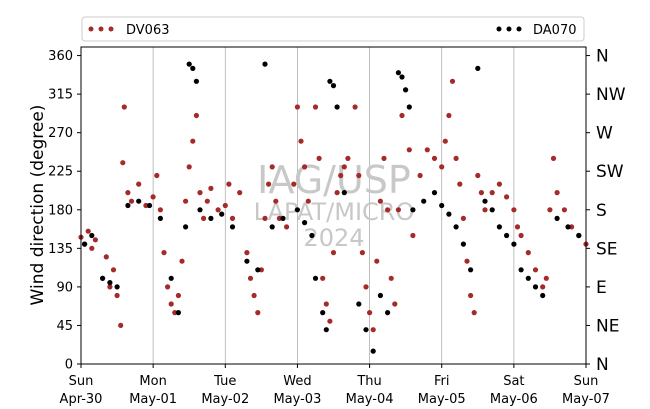  What do you see at coordinates (81, 381) in the screenshot?
I see `x-tick-day-label: Sun` at bounding box center [81, 381].